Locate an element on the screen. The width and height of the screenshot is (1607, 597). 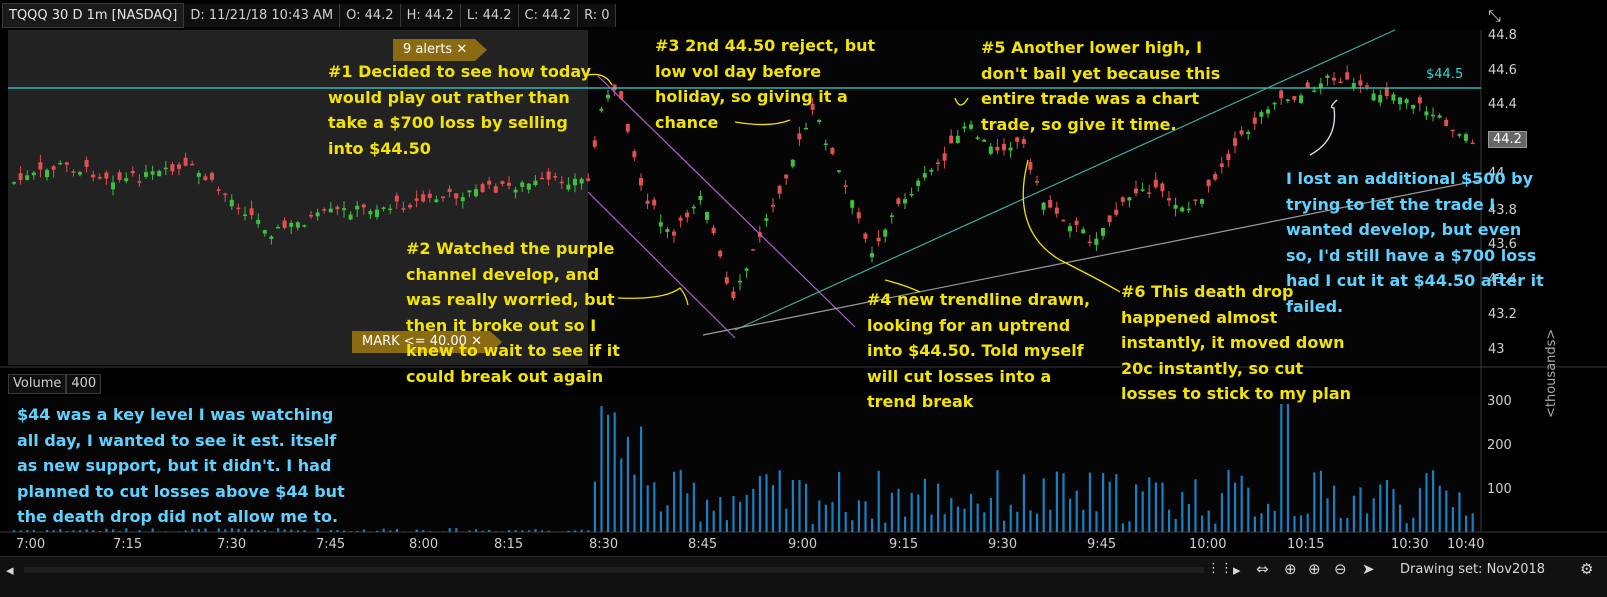
drawing-set-label: Drawing set: Nov2018 is located at coordinates (1472, 569).